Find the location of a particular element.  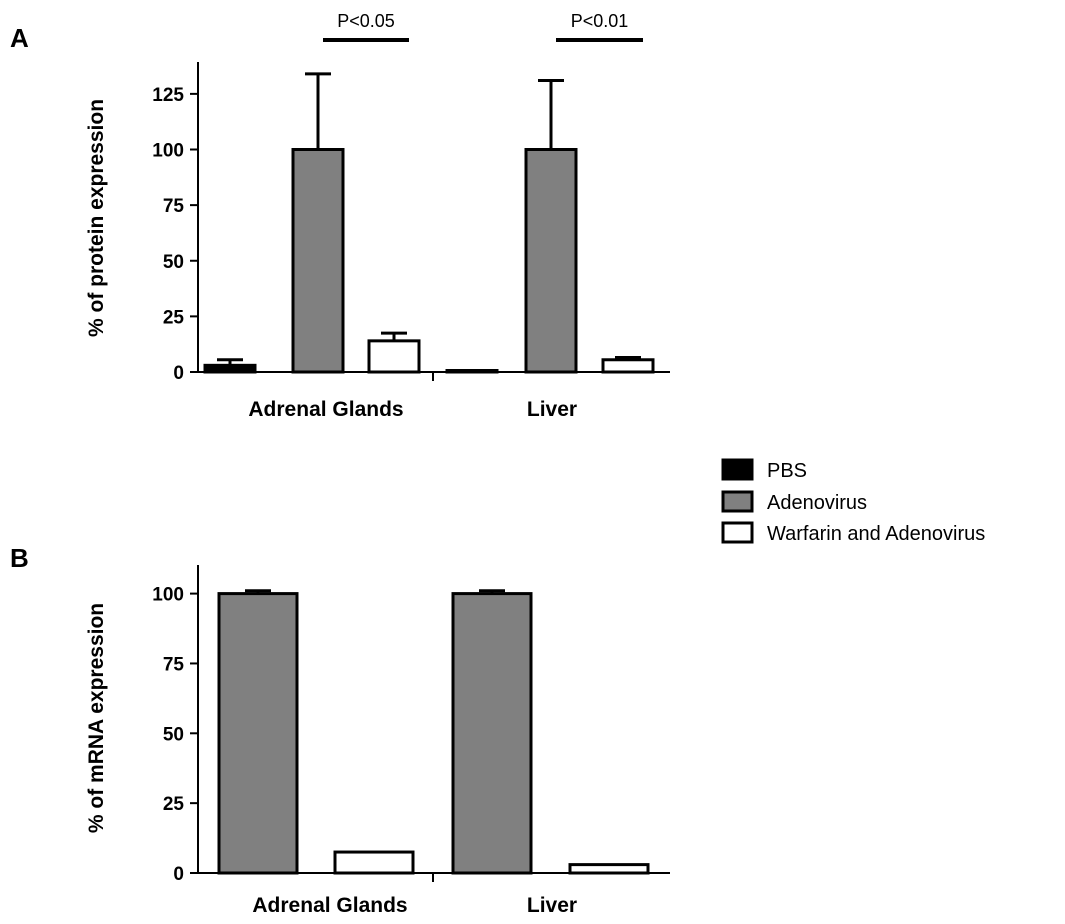

panel-letter: B is located at coordinates (19, 558).